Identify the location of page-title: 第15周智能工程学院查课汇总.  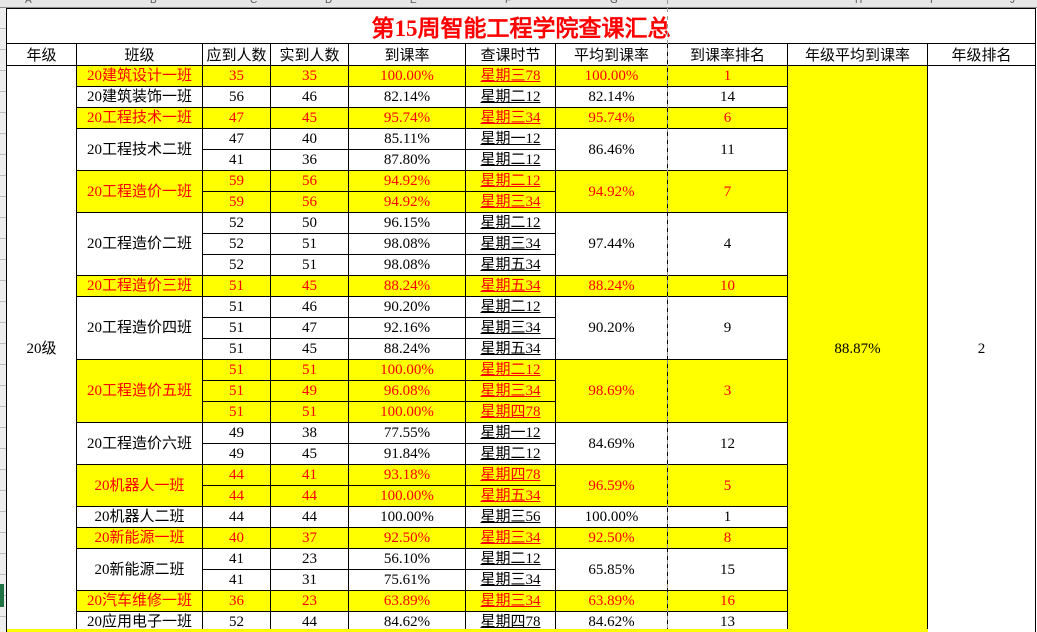
(521, 26).